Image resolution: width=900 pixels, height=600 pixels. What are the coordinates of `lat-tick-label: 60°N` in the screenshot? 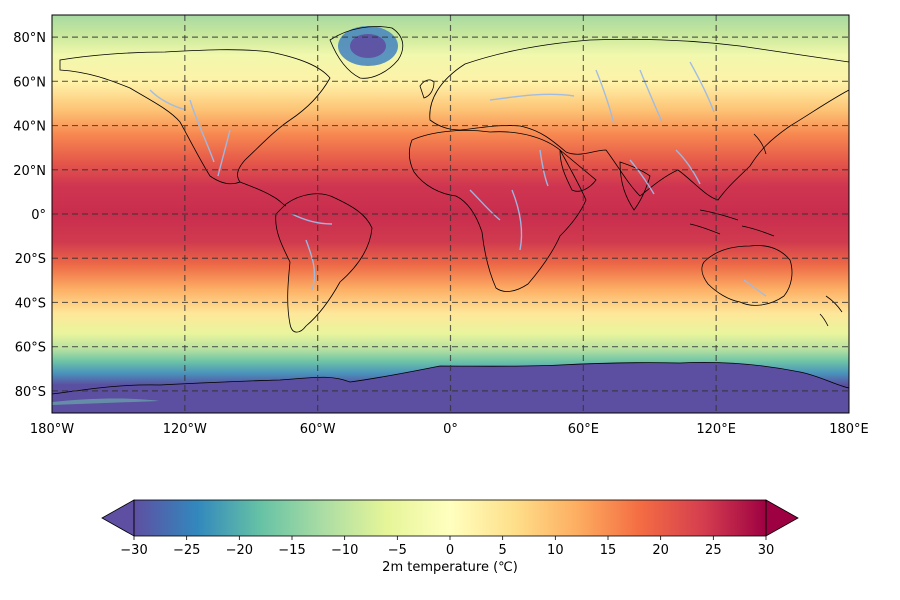 It's located at (29, 82).